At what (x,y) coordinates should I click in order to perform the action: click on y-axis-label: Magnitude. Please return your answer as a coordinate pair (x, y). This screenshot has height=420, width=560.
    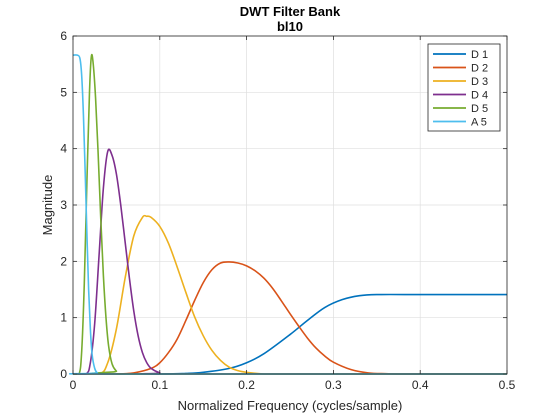
    Looking at the image, I should click on (47, 205).